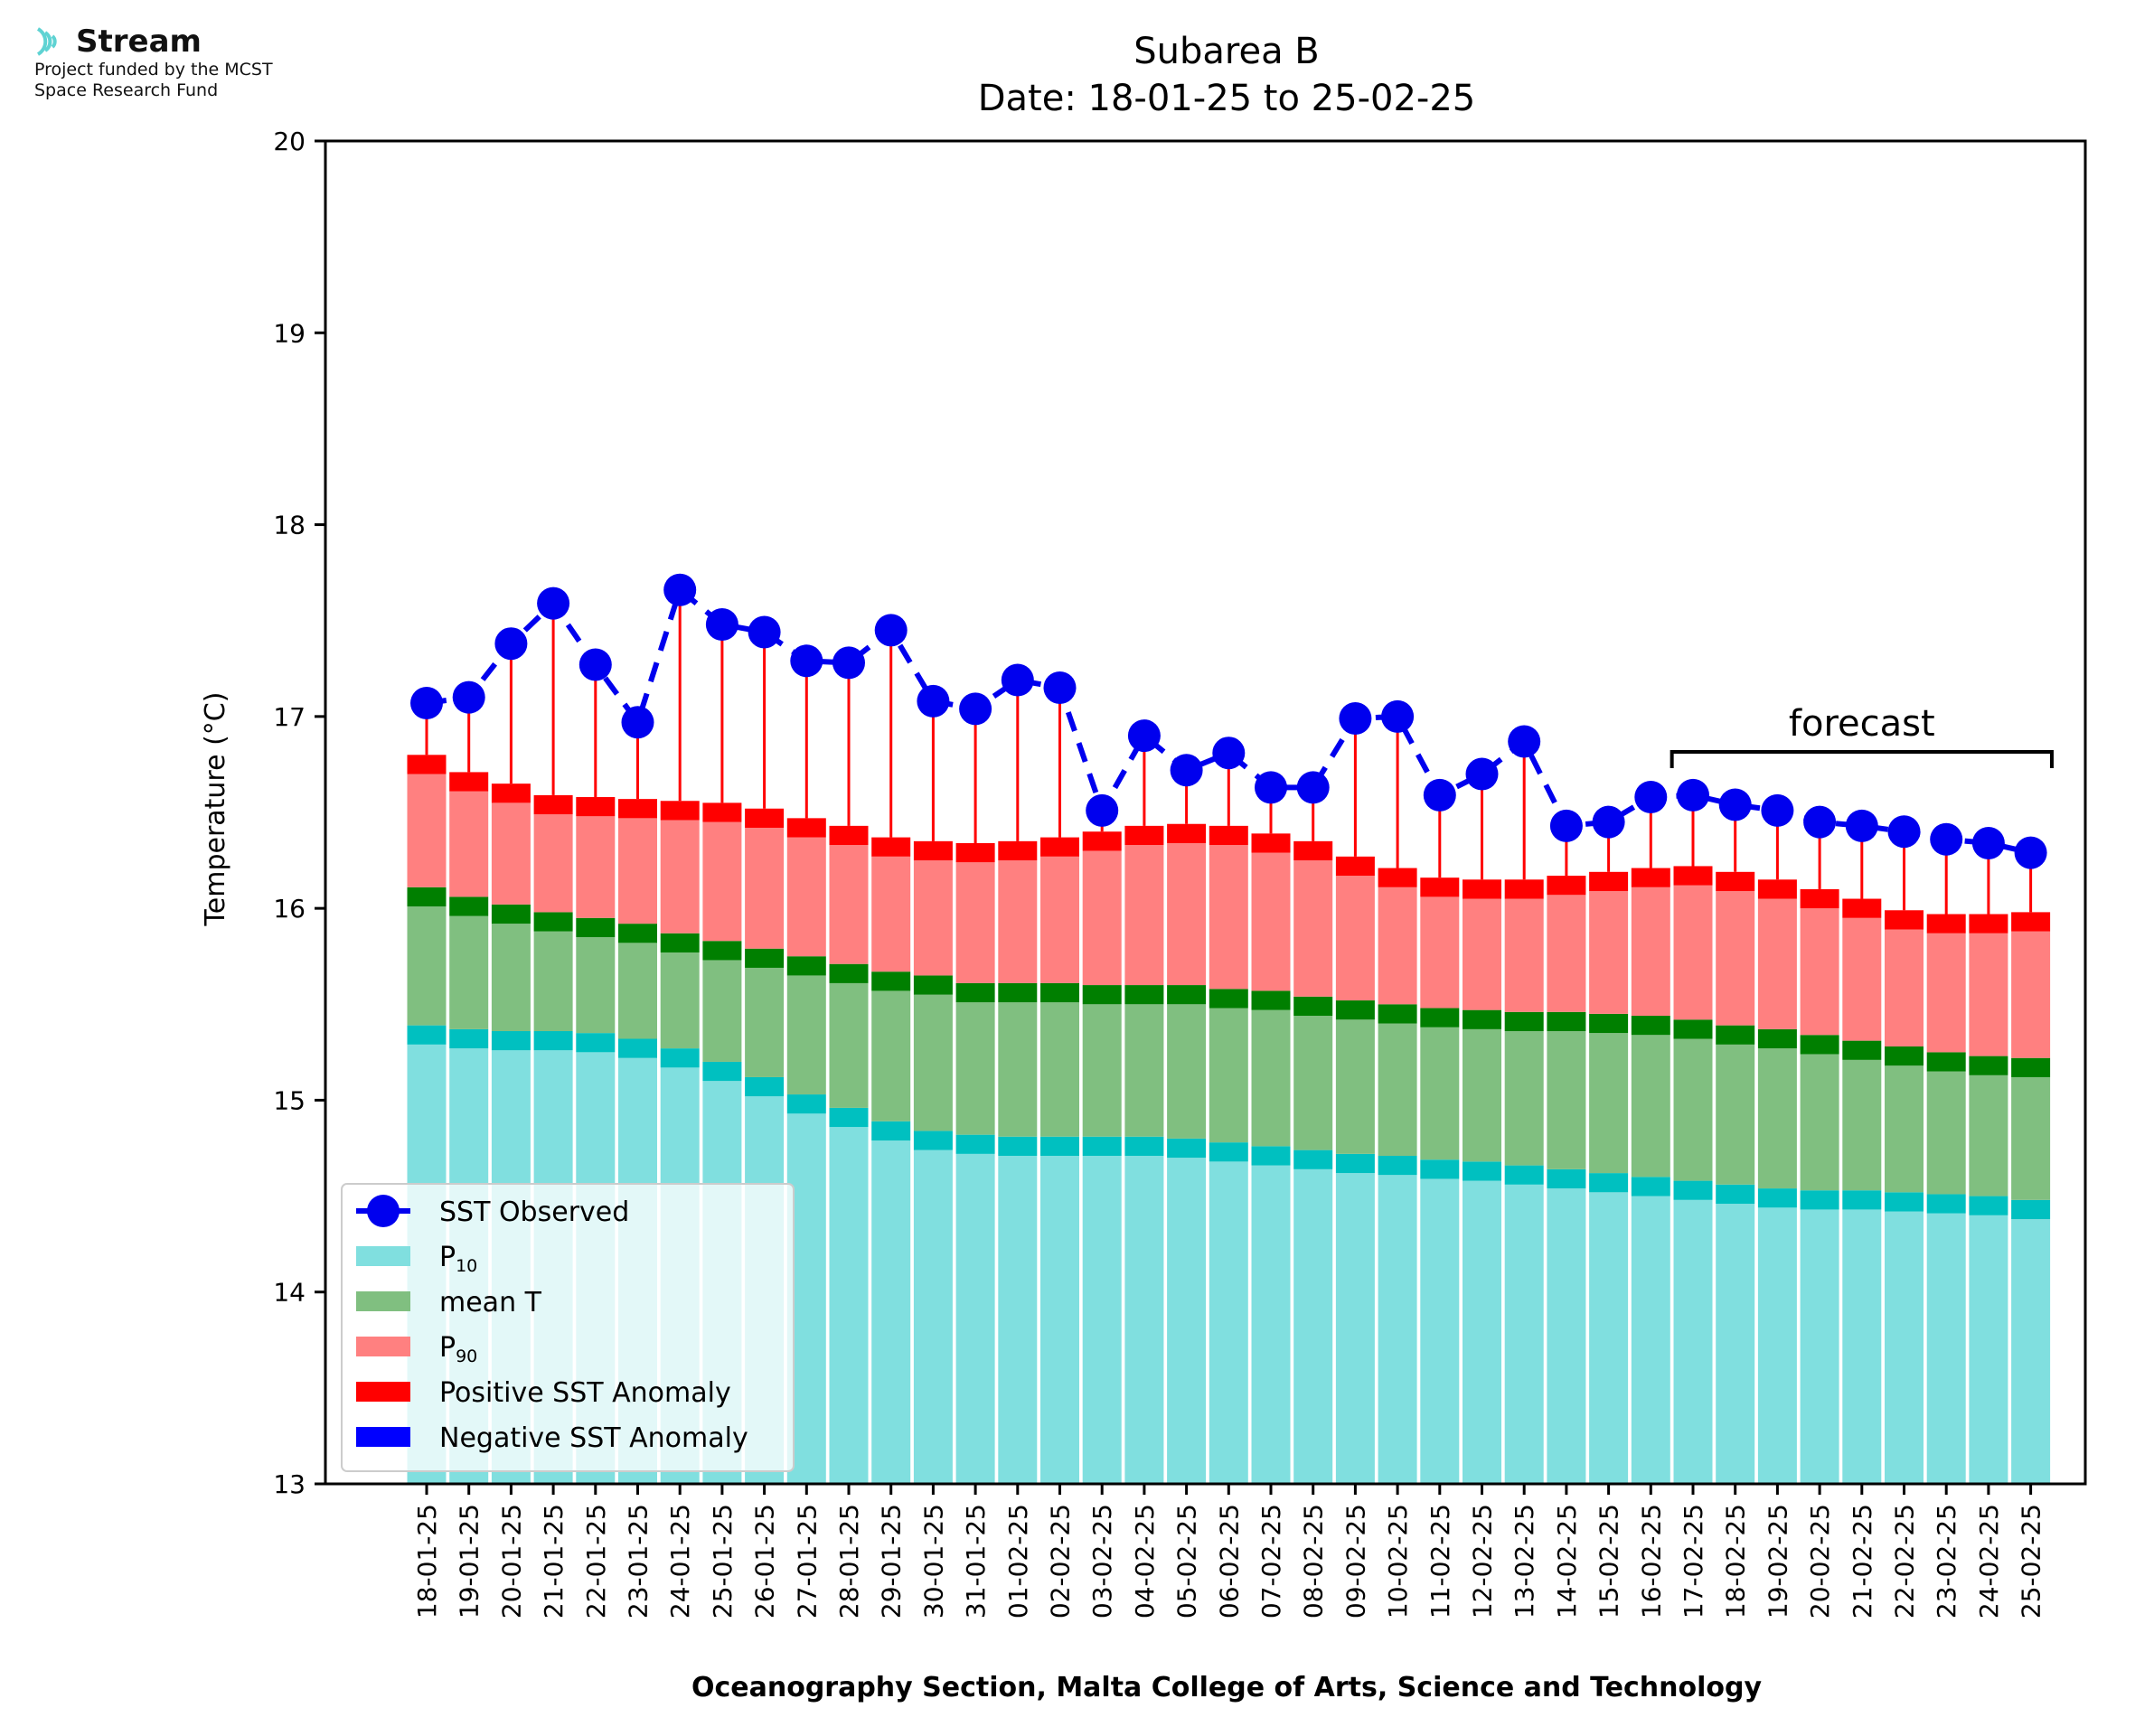 This screenshot has height=1736, width=2154. Describe the element at coordinates (593, 1438) in the screenshot. I see `legend-label: Negative SST Anomaly` at that location.